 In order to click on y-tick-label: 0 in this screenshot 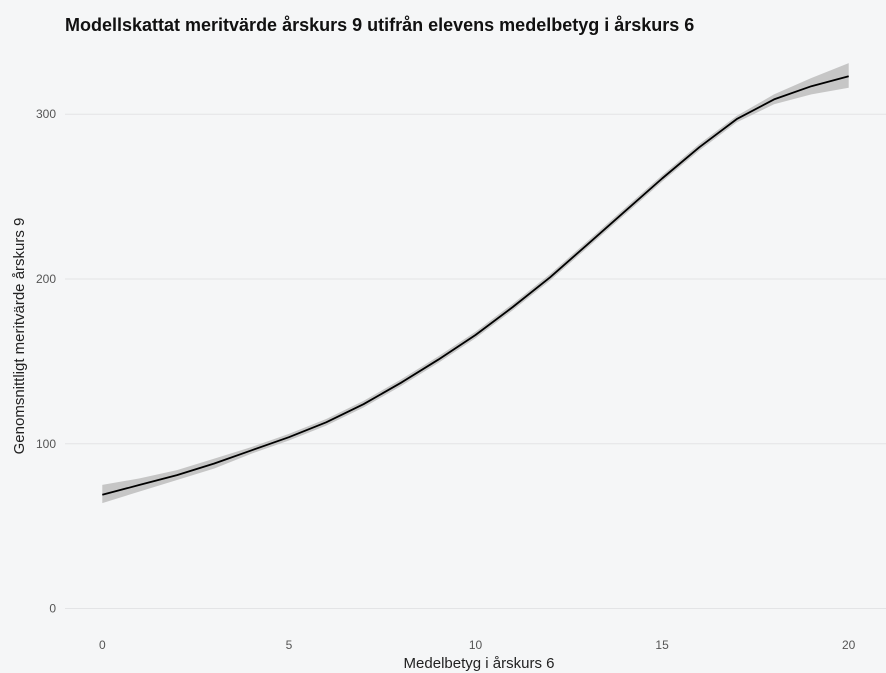, I will do `click(52, 609)`.